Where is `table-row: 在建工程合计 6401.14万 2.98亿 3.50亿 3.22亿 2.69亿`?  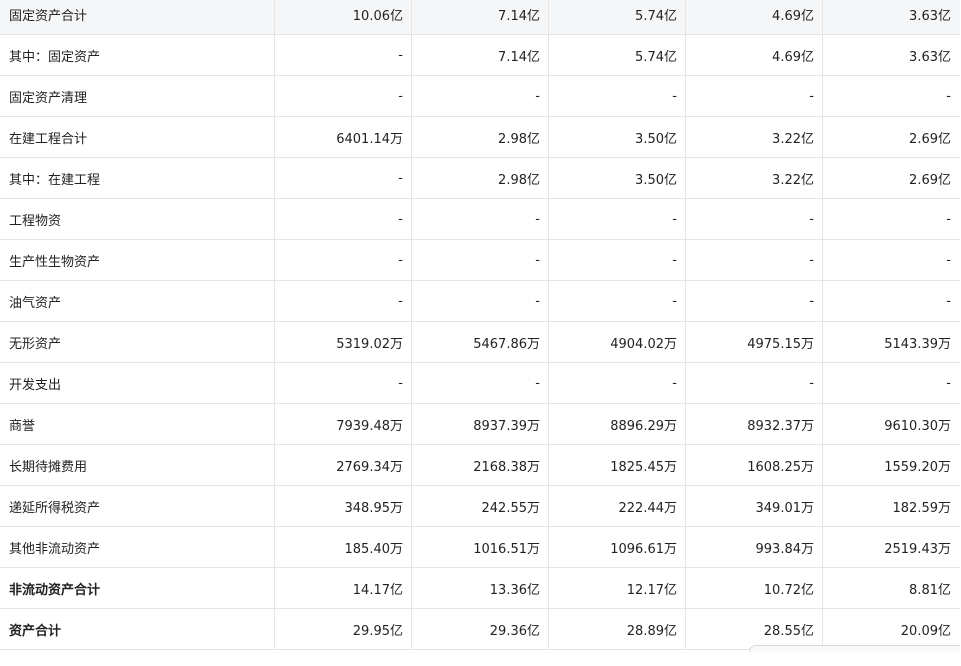
table-row: 在建工程合计 6401.14万 2.98亿 3.50亿 3.22亿 2.69亿 is located at coordinates (480, 137).